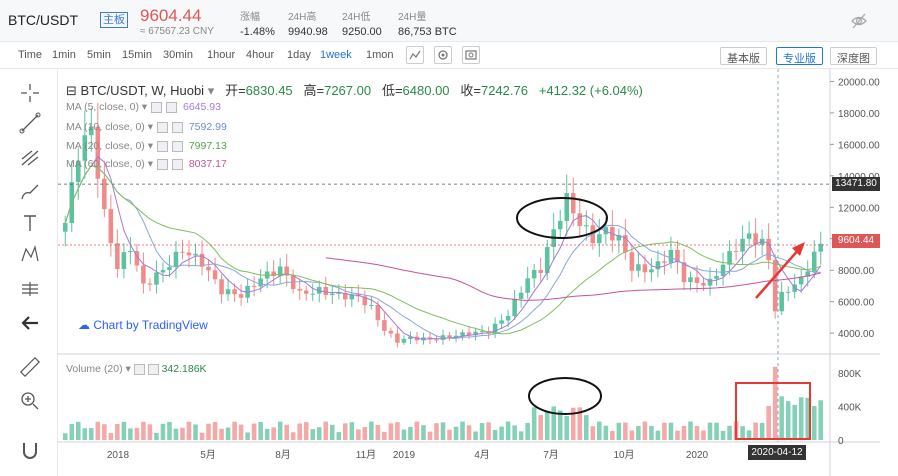  Describe the element at coordinates (30, 451) in the screenshot. I see `magnet-icon` at that location.